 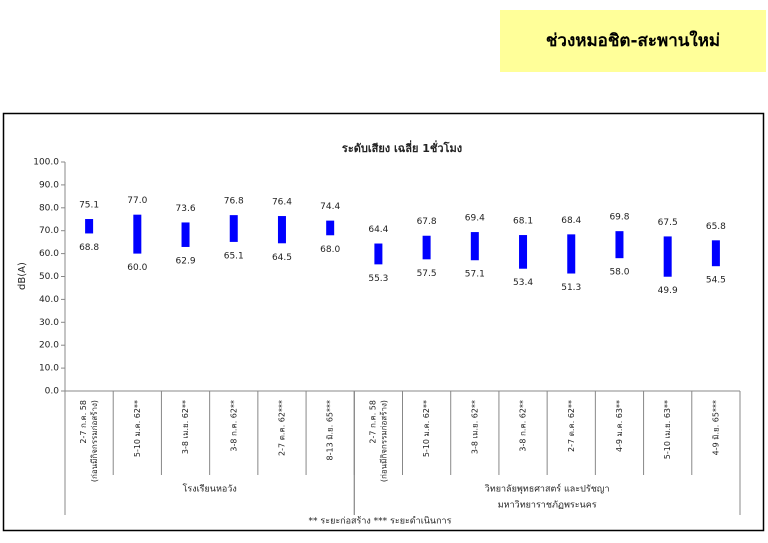 What do you see at coordinates (282, 258) in the screenshot?
I see `value-label: 64.5` at bounding box center [282, 258].